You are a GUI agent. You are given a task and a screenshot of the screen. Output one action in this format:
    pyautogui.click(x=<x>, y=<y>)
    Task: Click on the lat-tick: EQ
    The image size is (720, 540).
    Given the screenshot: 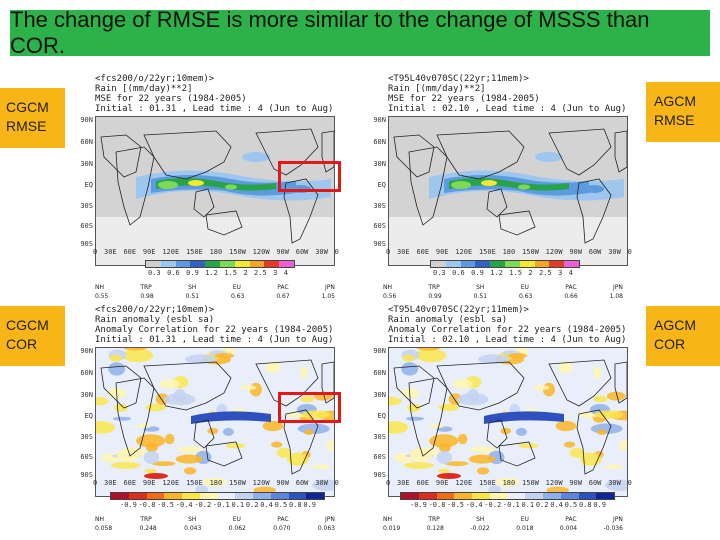 What is the action you would take?
    pyautogui.click(x=88, y=185)
    